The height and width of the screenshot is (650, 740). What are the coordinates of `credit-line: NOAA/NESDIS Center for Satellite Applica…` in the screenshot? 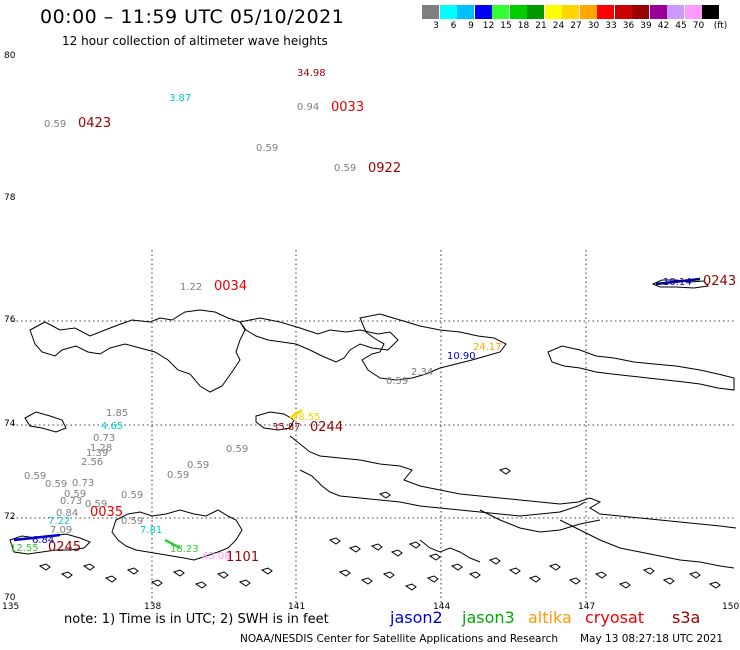 It's located at (399, 639).